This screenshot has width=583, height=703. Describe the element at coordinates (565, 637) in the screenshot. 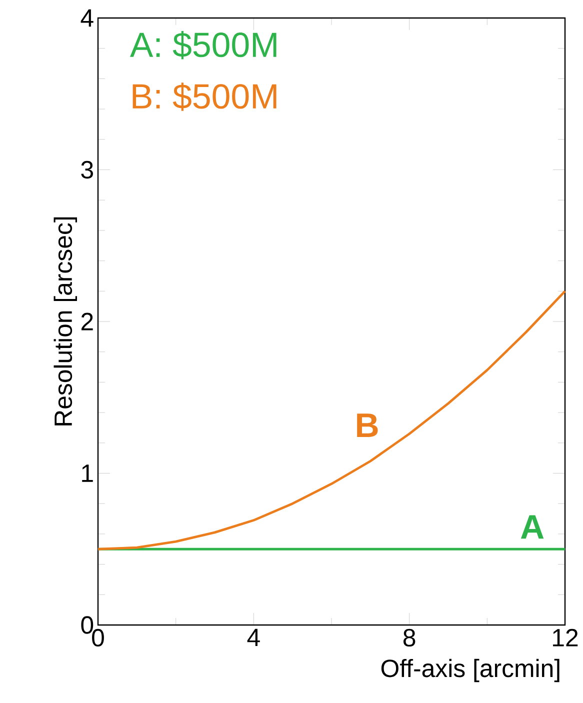

I see `x-tick-label: 12` at that location.